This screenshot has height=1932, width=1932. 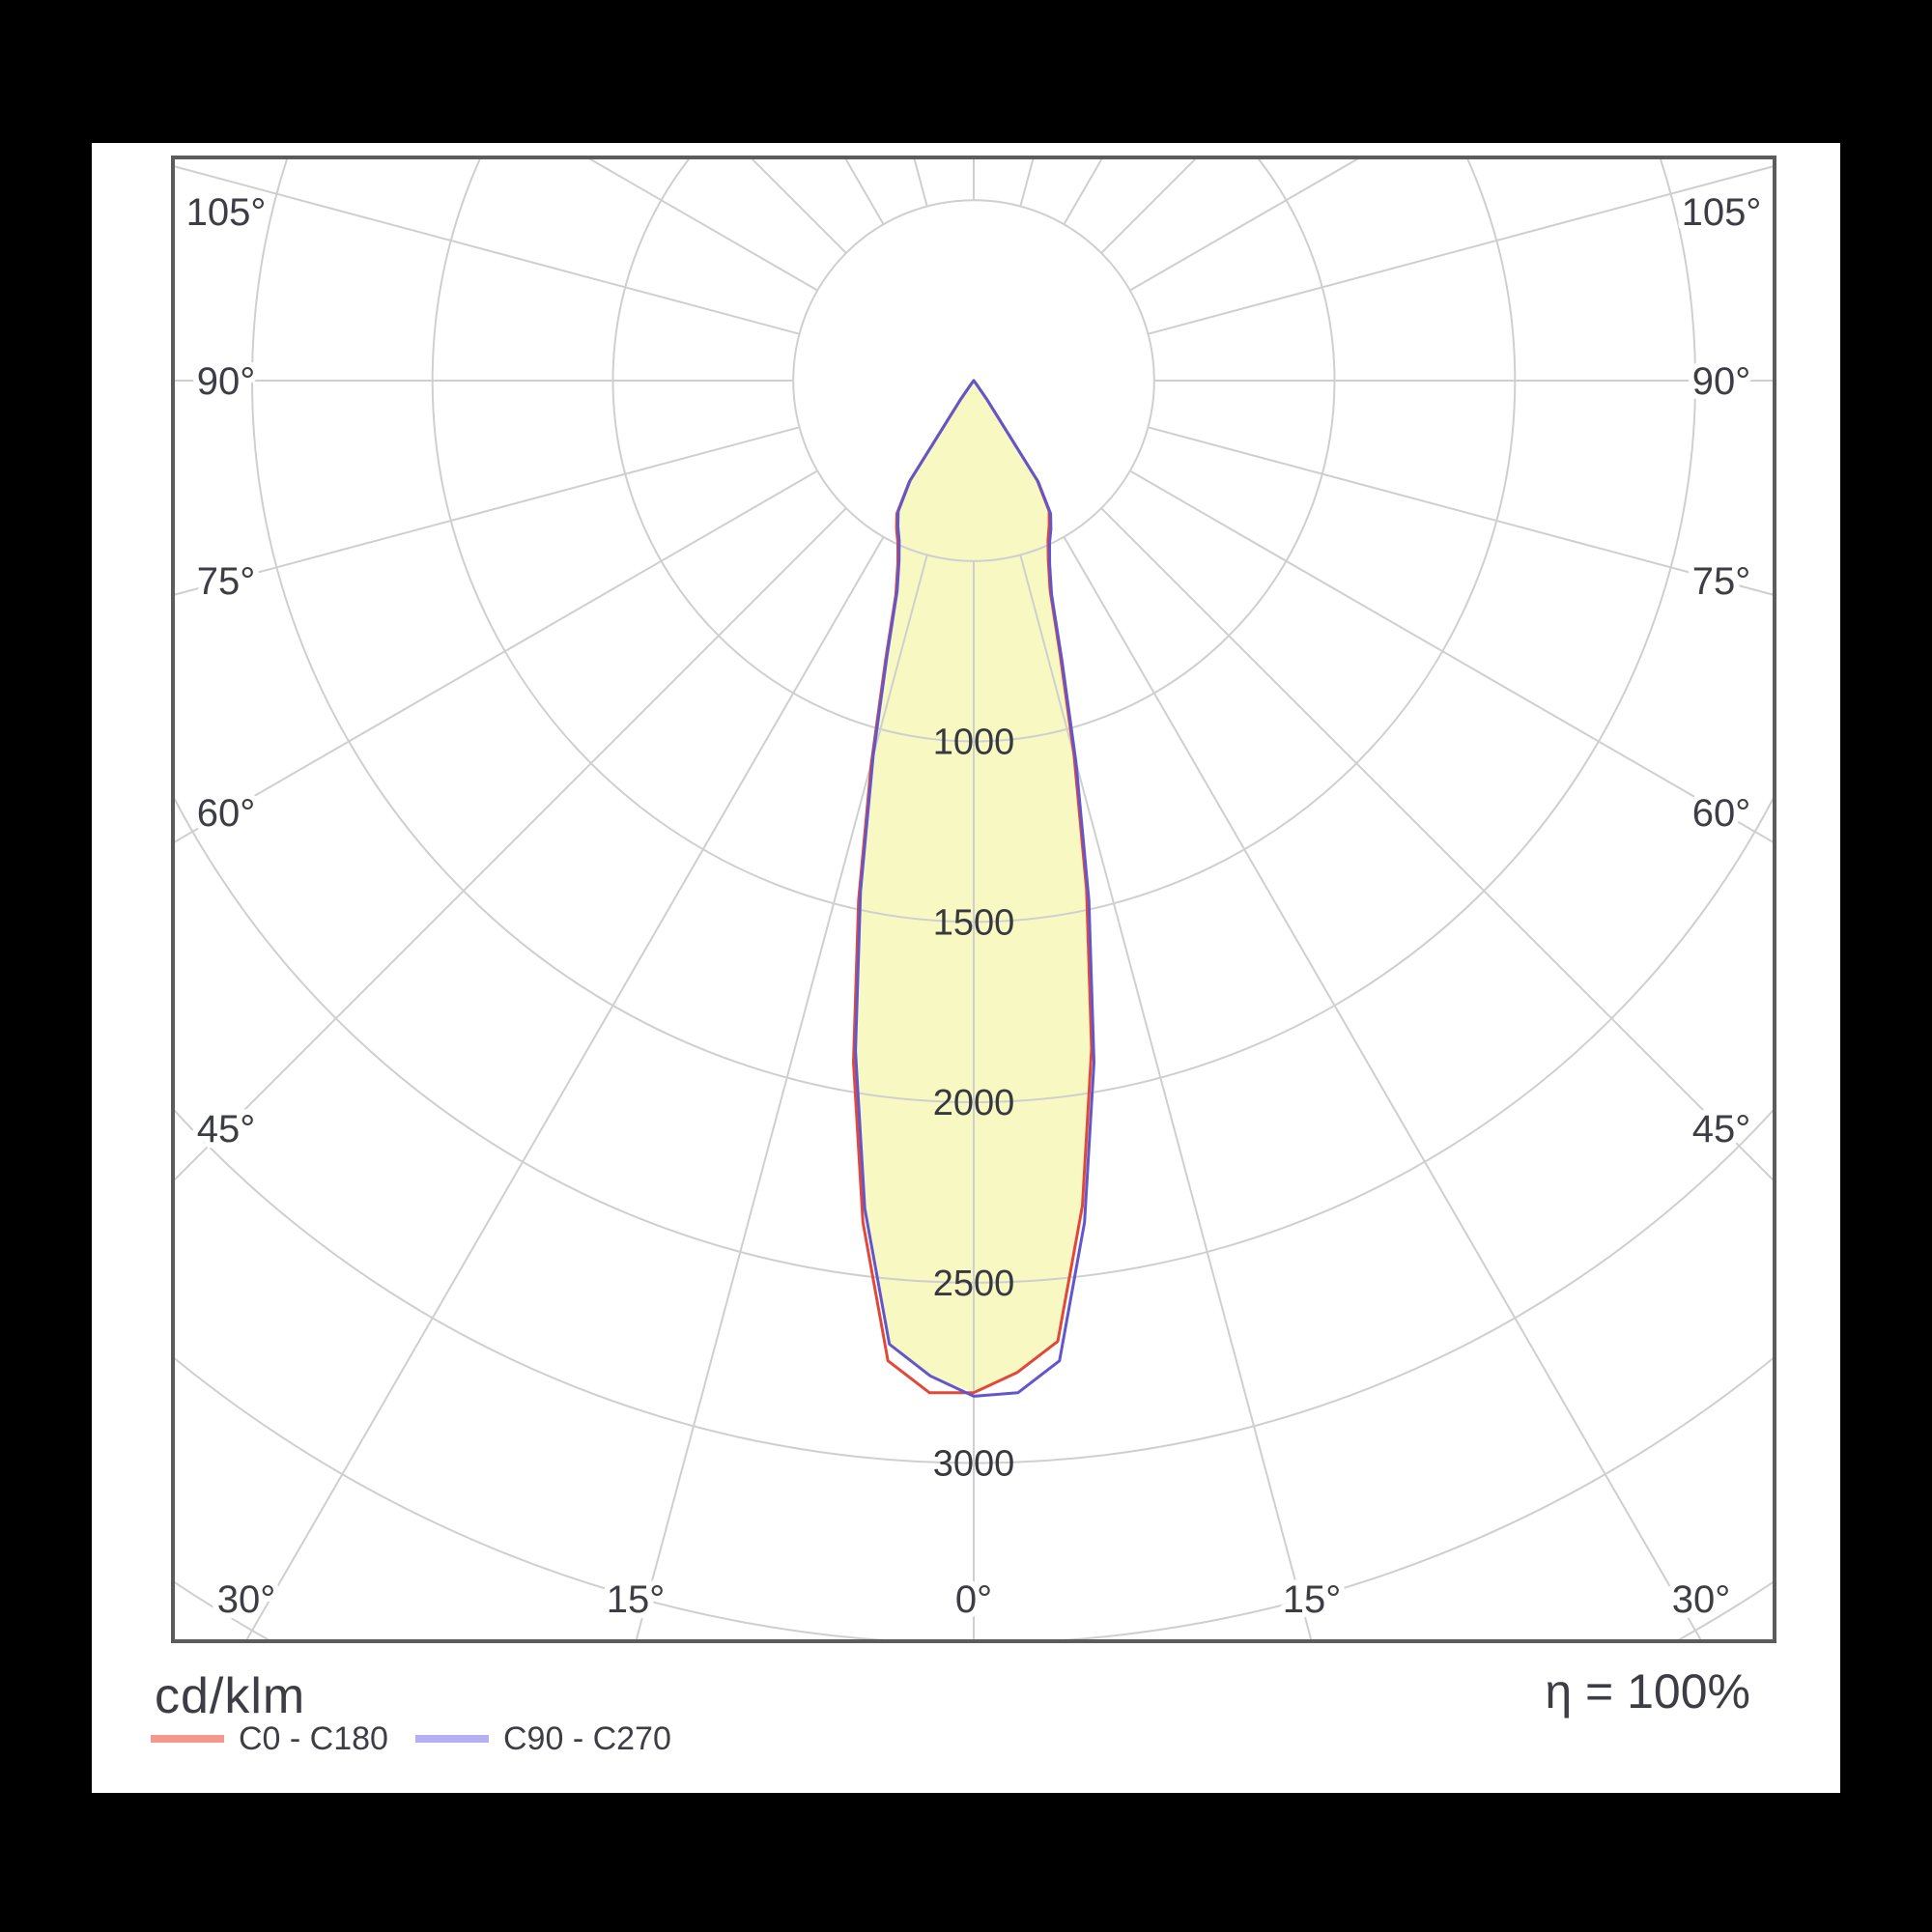 I want to click on angle-label-left-90: 90°, so click(x=226, y=381).